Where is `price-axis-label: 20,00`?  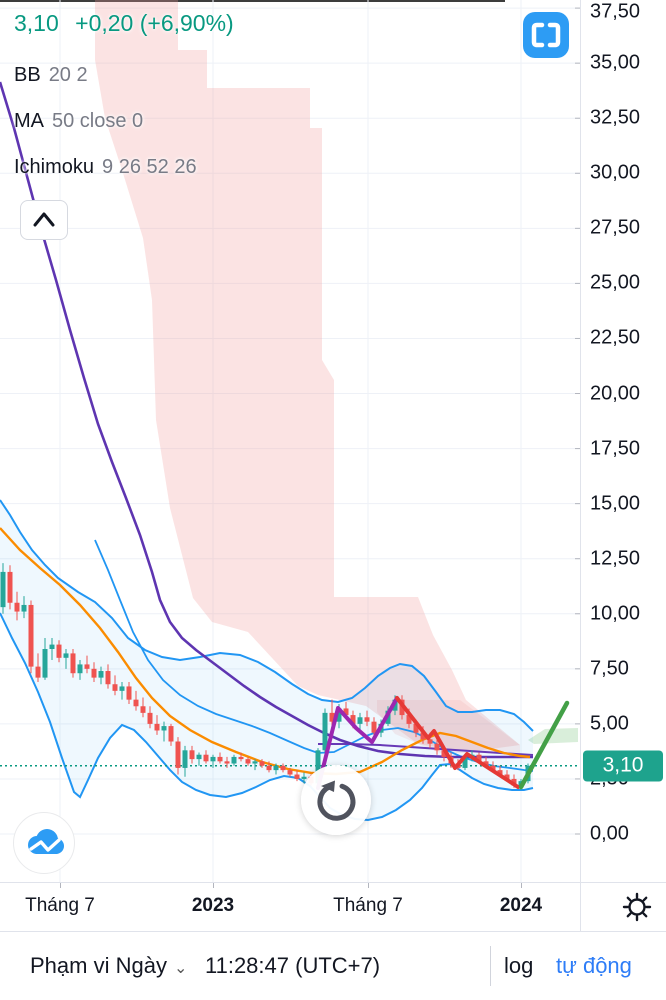
price-axis-label: 20,00 is located at coordinates (615, 393).